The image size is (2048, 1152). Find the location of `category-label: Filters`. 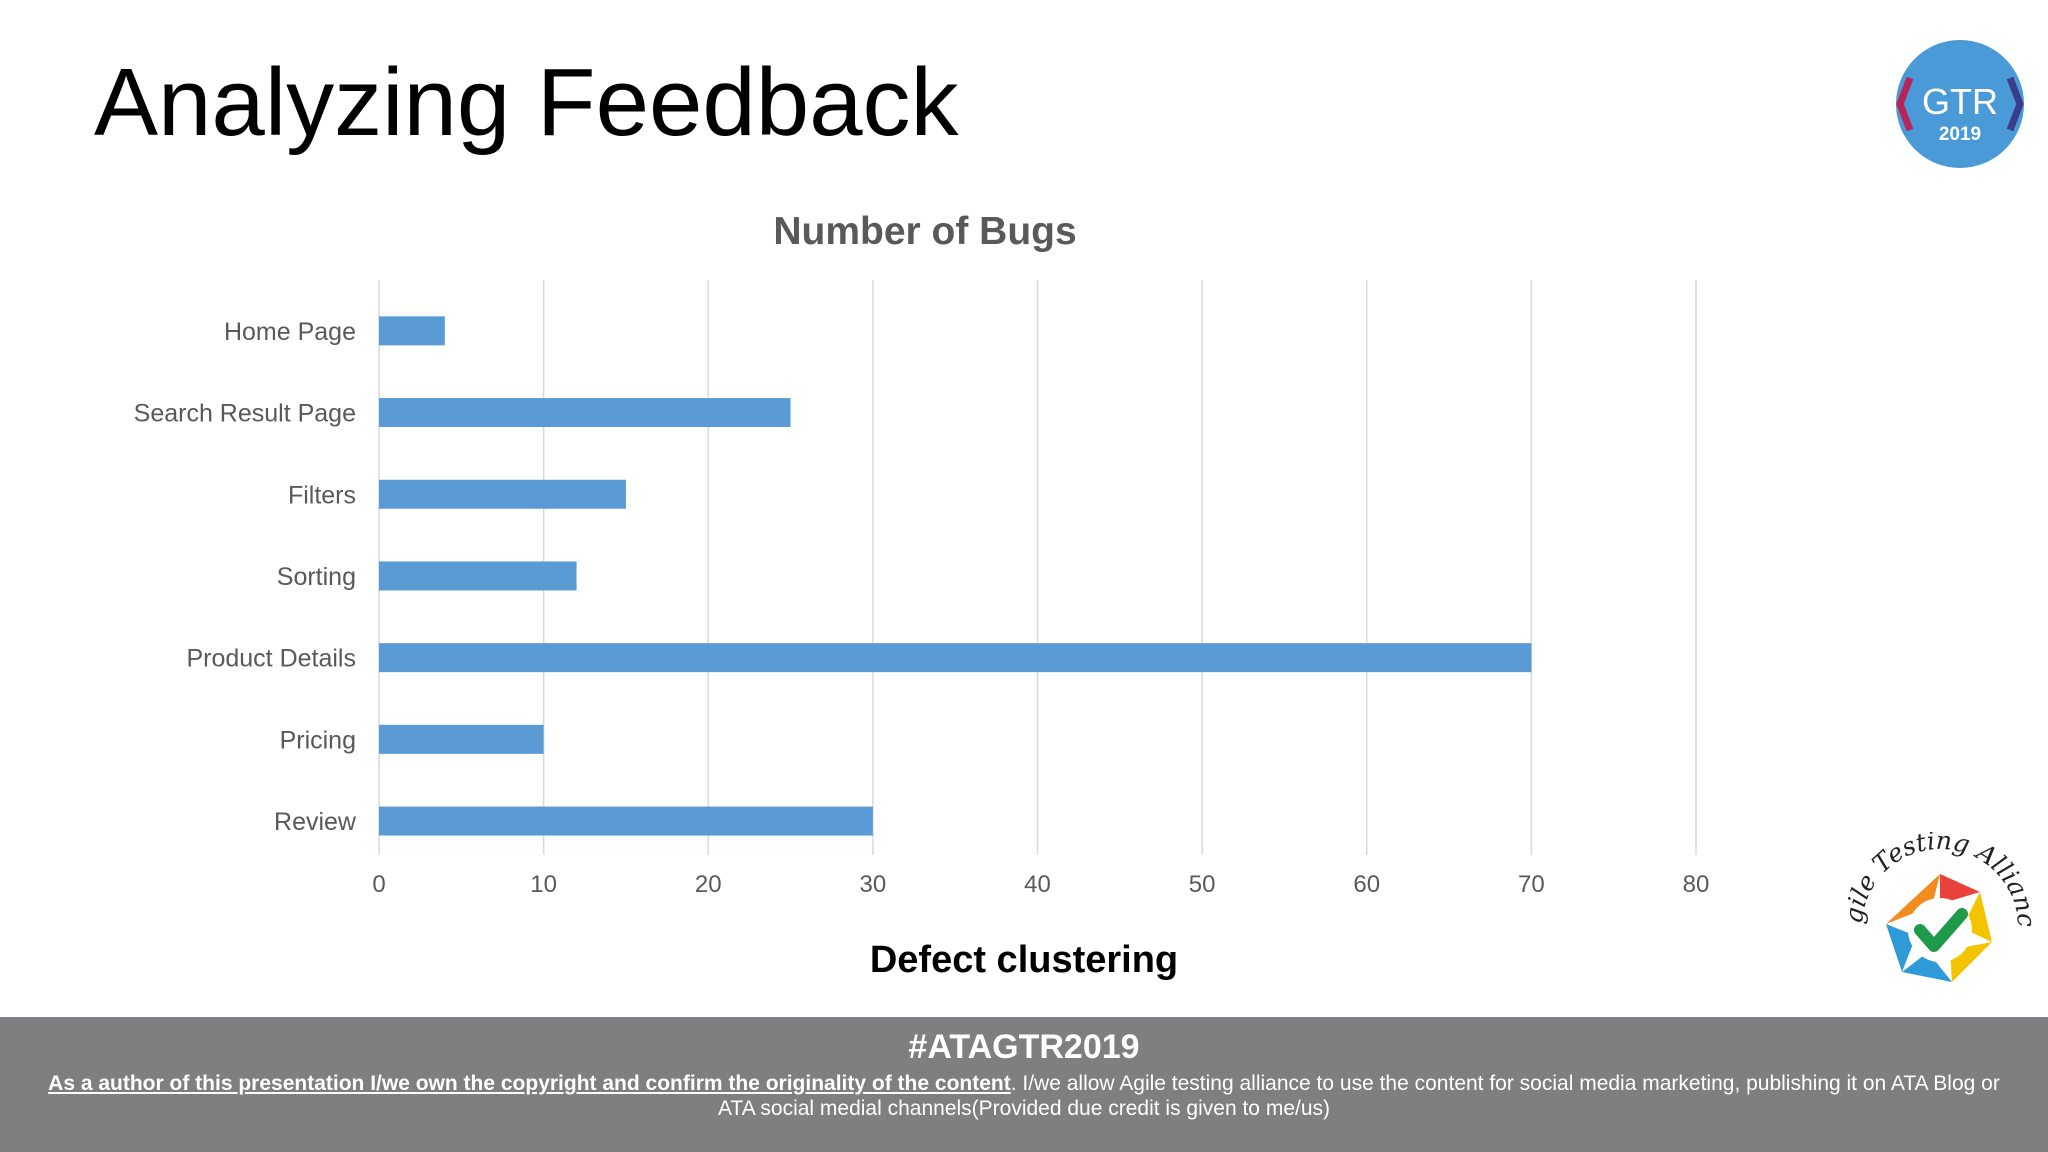

category-label: Filters is located at coordinates (322, 495).